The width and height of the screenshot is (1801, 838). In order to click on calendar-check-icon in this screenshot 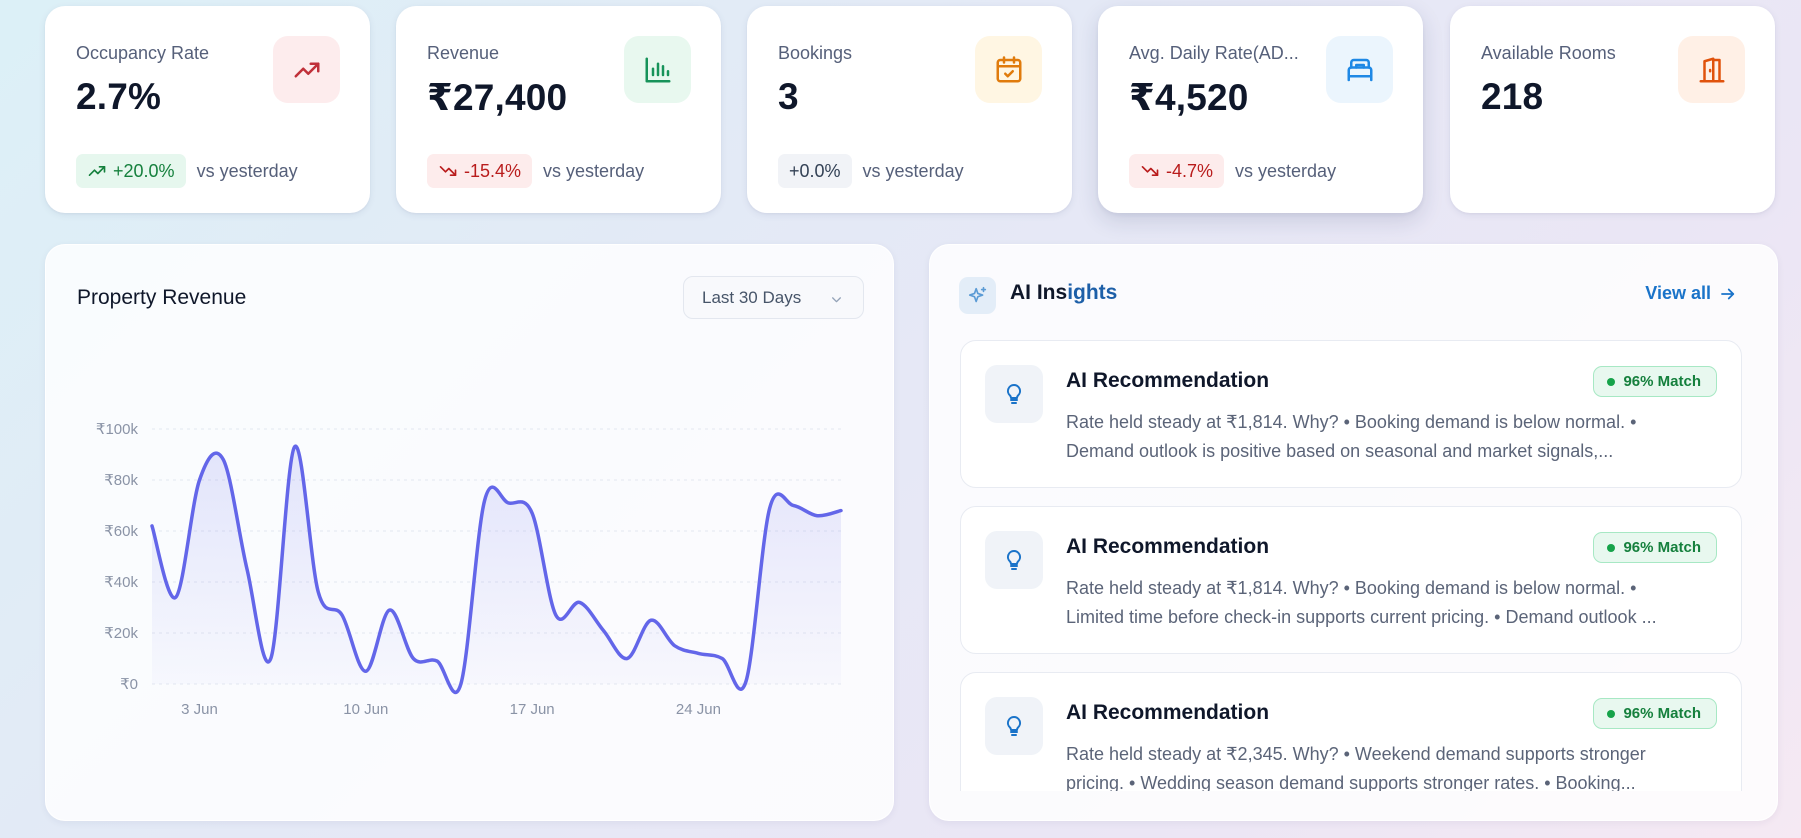, I will do `click(1008, 69)`.